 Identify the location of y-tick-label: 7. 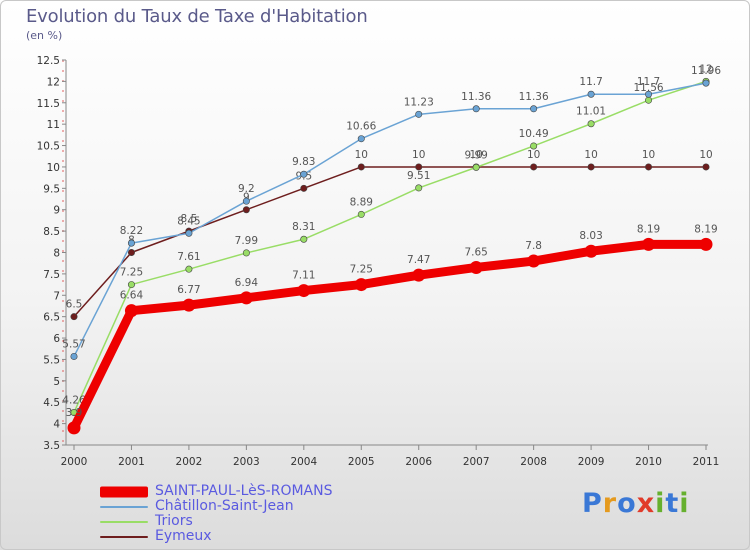
(56, 296).